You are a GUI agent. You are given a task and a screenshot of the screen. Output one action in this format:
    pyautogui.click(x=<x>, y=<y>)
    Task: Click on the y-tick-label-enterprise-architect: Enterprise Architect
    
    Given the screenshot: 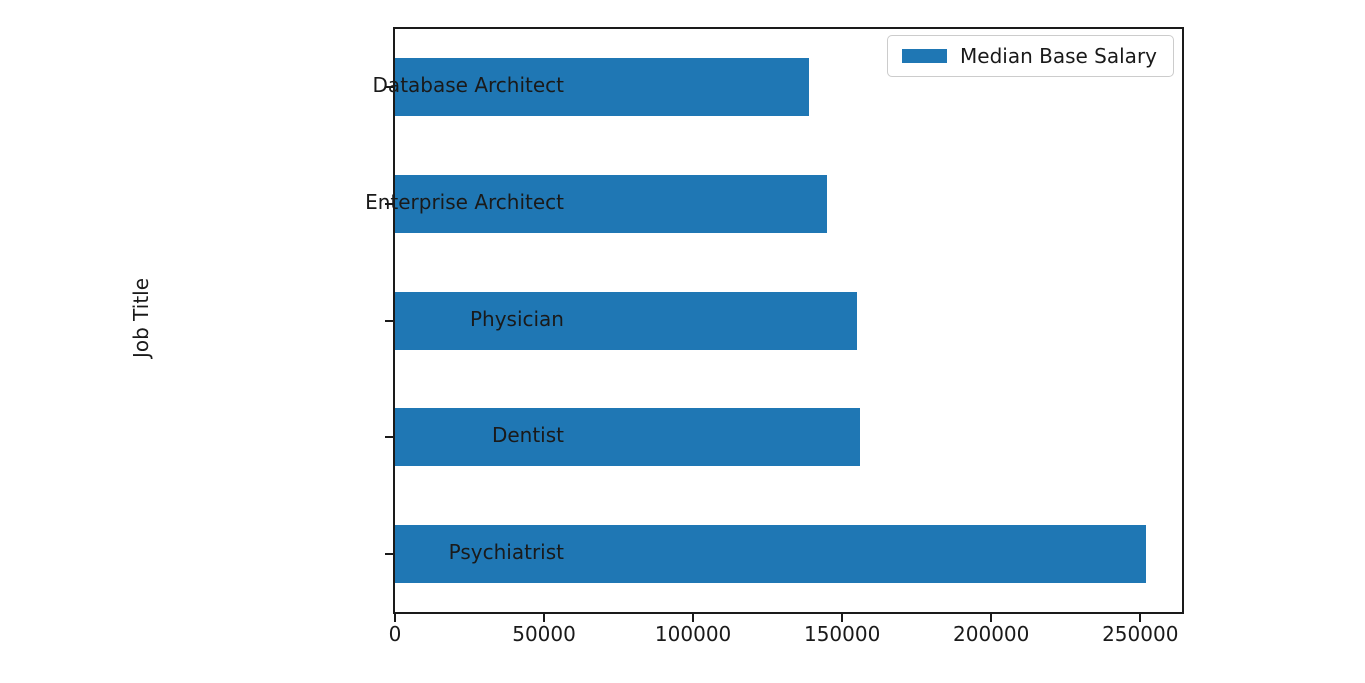 What is the action you would take?
    pyautogui.click(x=464, y=201)
    